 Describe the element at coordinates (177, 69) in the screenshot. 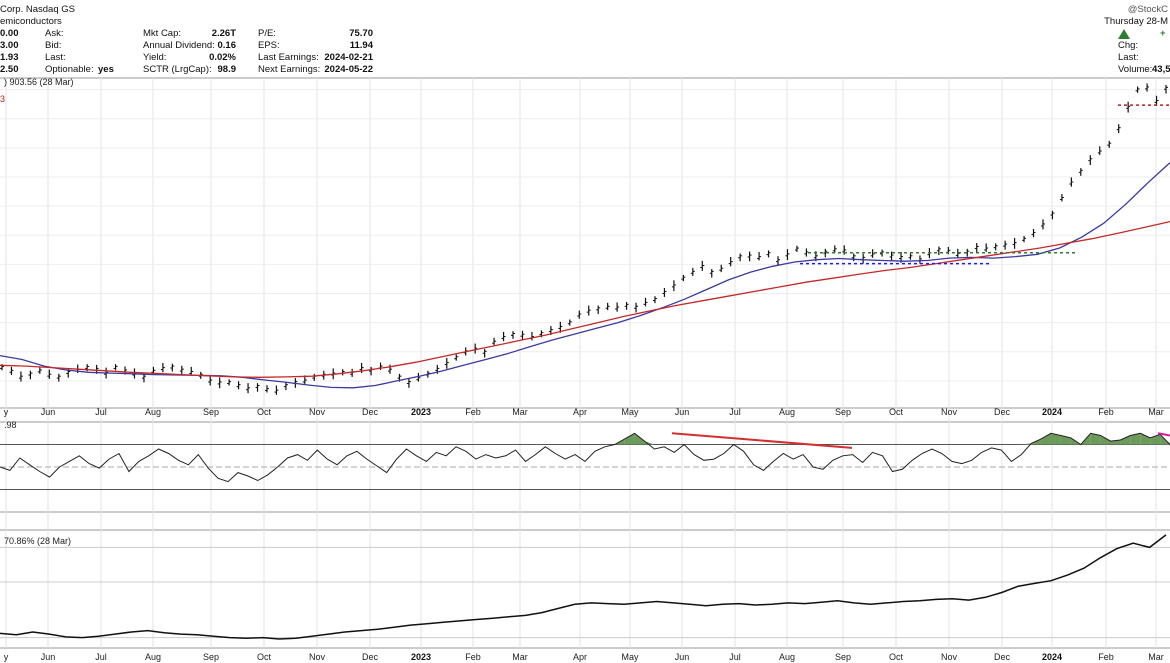

I see `col2-label: SCTR (LrgCap):` at that location.